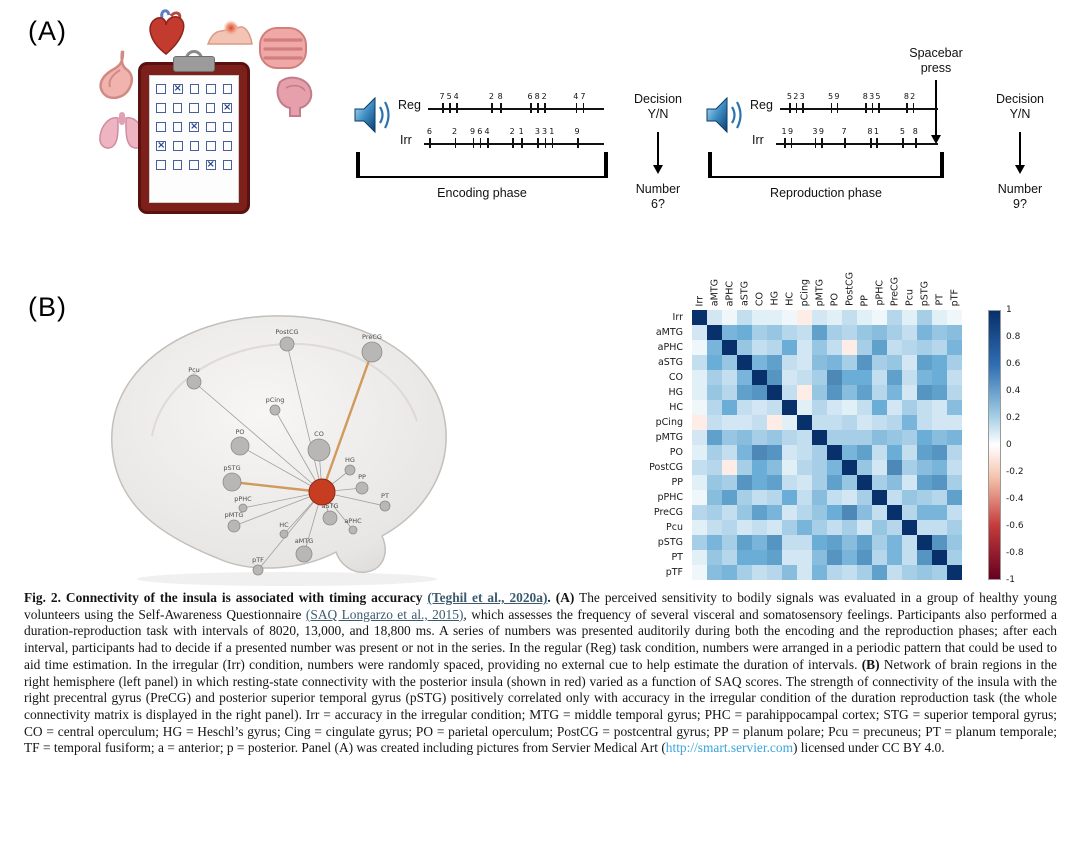 Image resolution: width=1080 pixels, height=846 pixels. What do you see at coordinates (868, 748) in the screenshot?
I see `caption-text: ) licensed under CC BY 4.0.` at bounding box center [868, 748].